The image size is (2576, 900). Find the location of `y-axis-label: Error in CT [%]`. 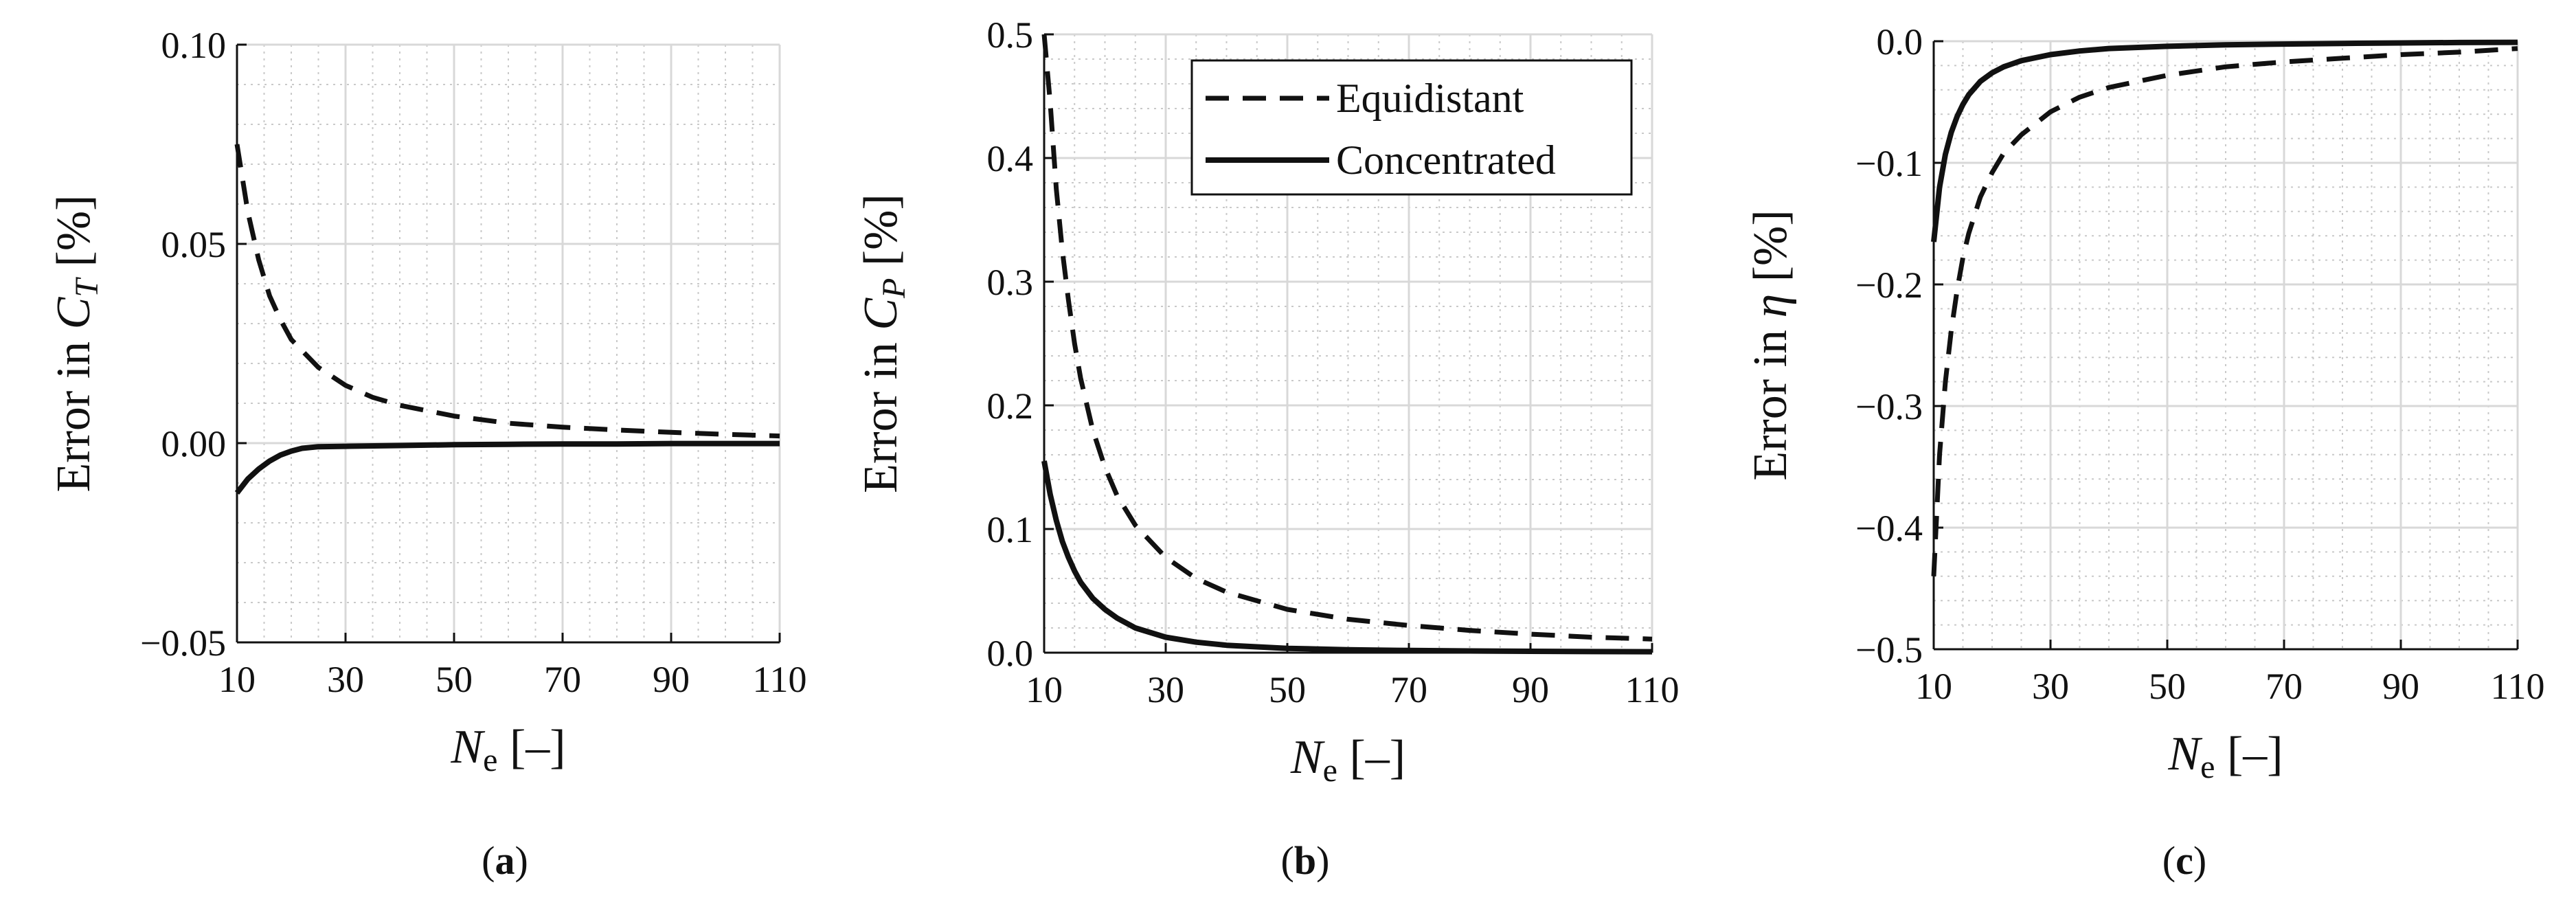

y-axis-label: Error in CT [%] is located at coordinates (76, 344).